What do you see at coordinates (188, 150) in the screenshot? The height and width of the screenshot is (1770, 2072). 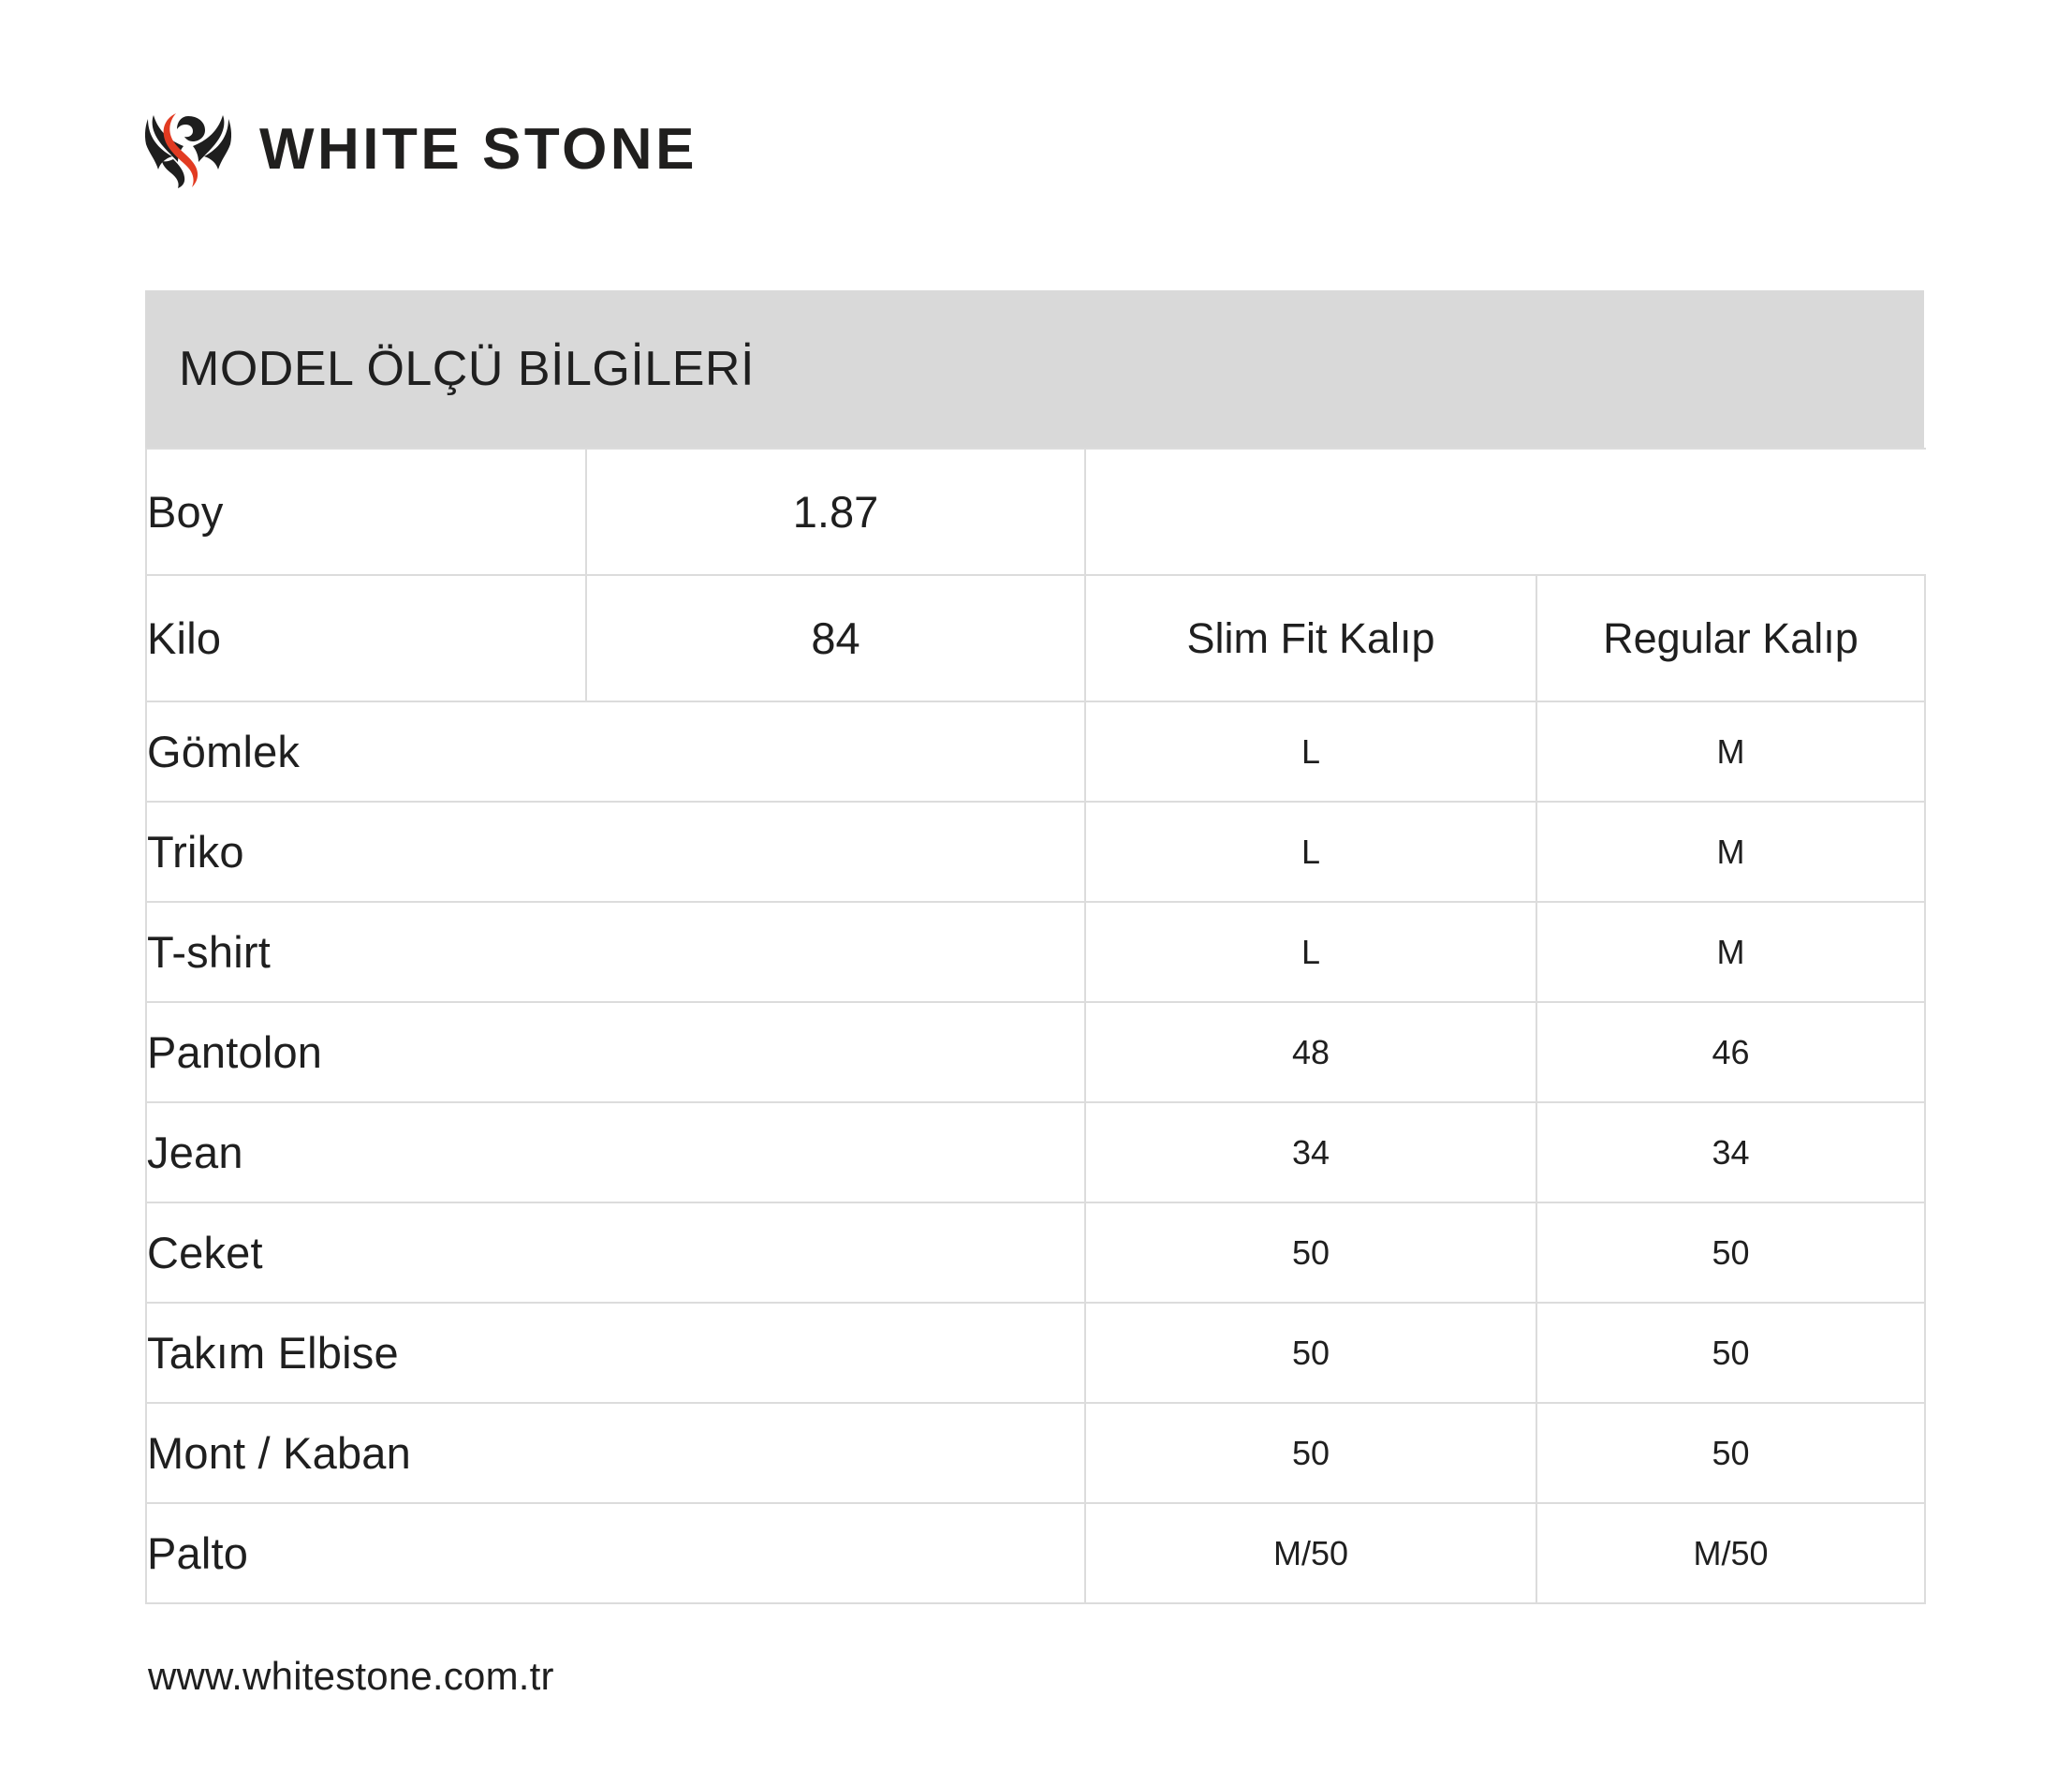 I see `phoenix-bird-icon` at bounding box center [188, 150].